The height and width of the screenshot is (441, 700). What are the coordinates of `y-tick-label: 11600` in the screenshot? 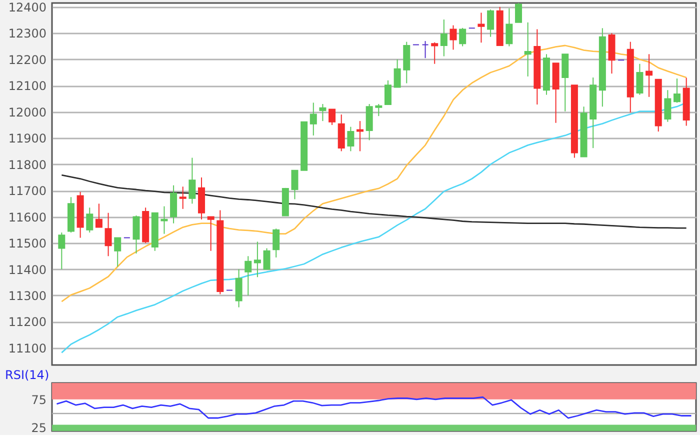 It's located at (27, 217).